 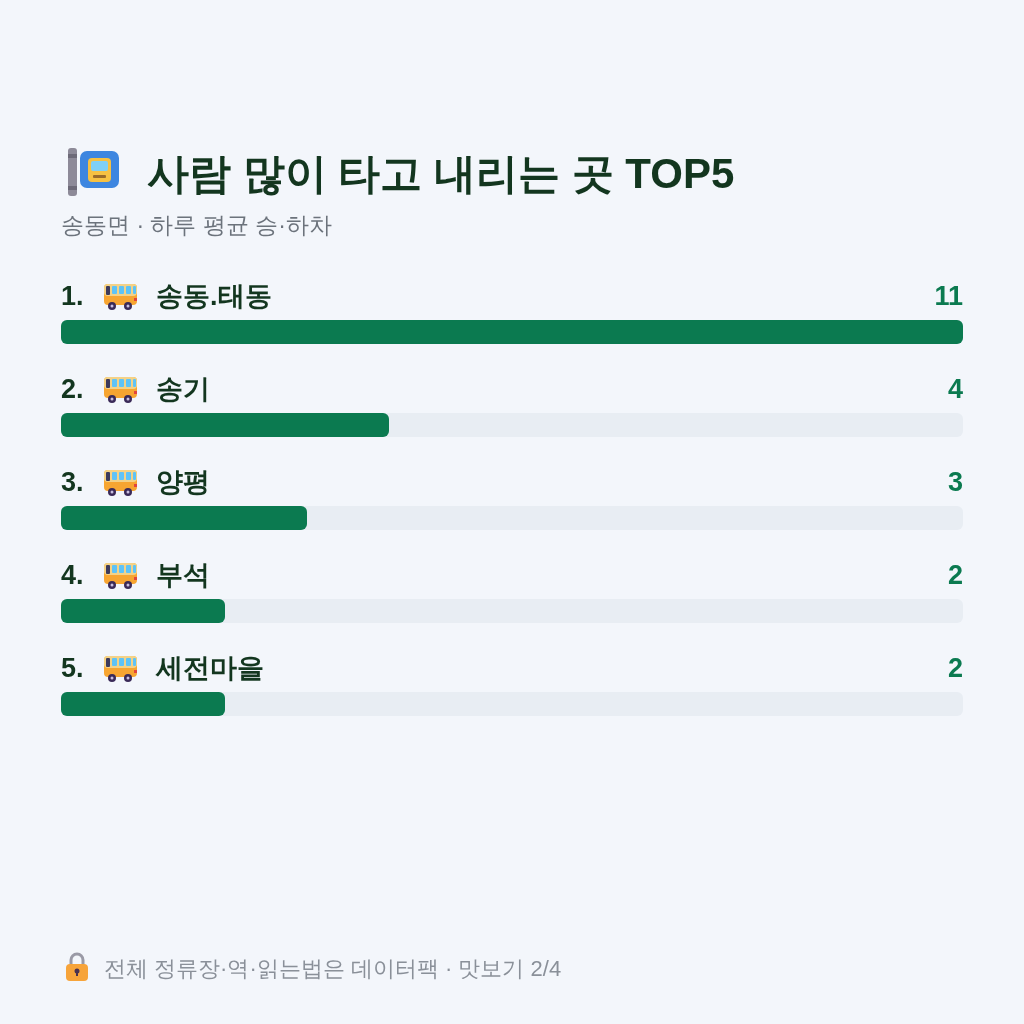 What do you see at coordinates (162, 668) in the screenshot?
I see `category-label: 5. 세전마을` at bounding box center [162, 668].